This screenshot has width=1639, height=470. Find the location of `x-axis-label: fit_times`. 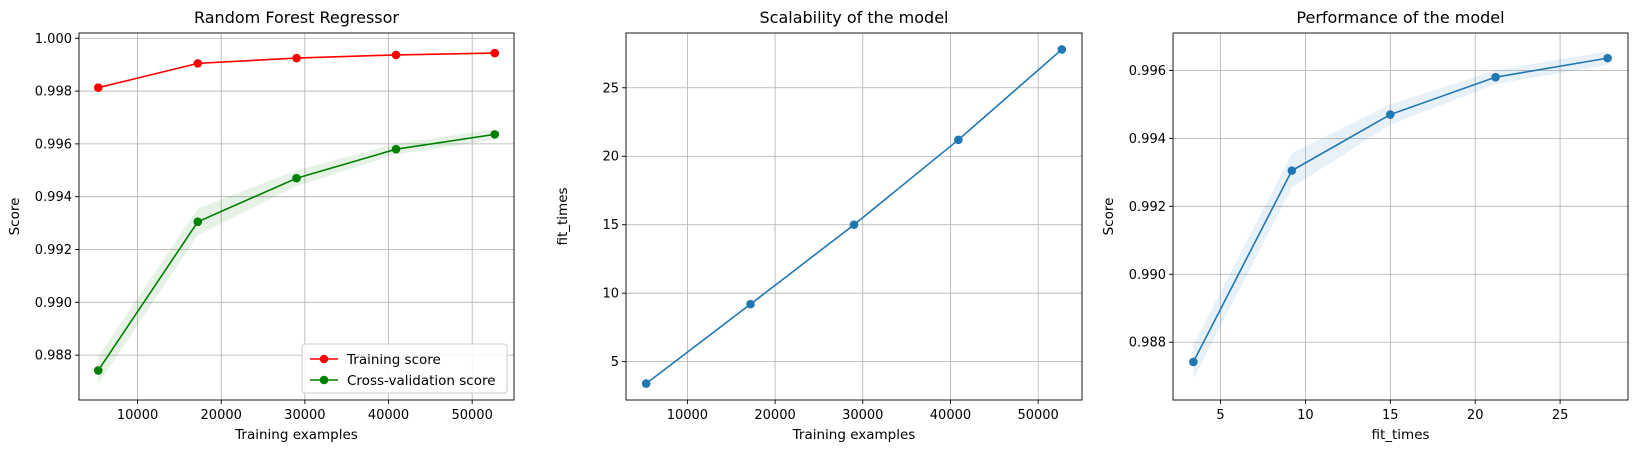

x-axis-label: fit_times is located at coordinates (1400, 435).